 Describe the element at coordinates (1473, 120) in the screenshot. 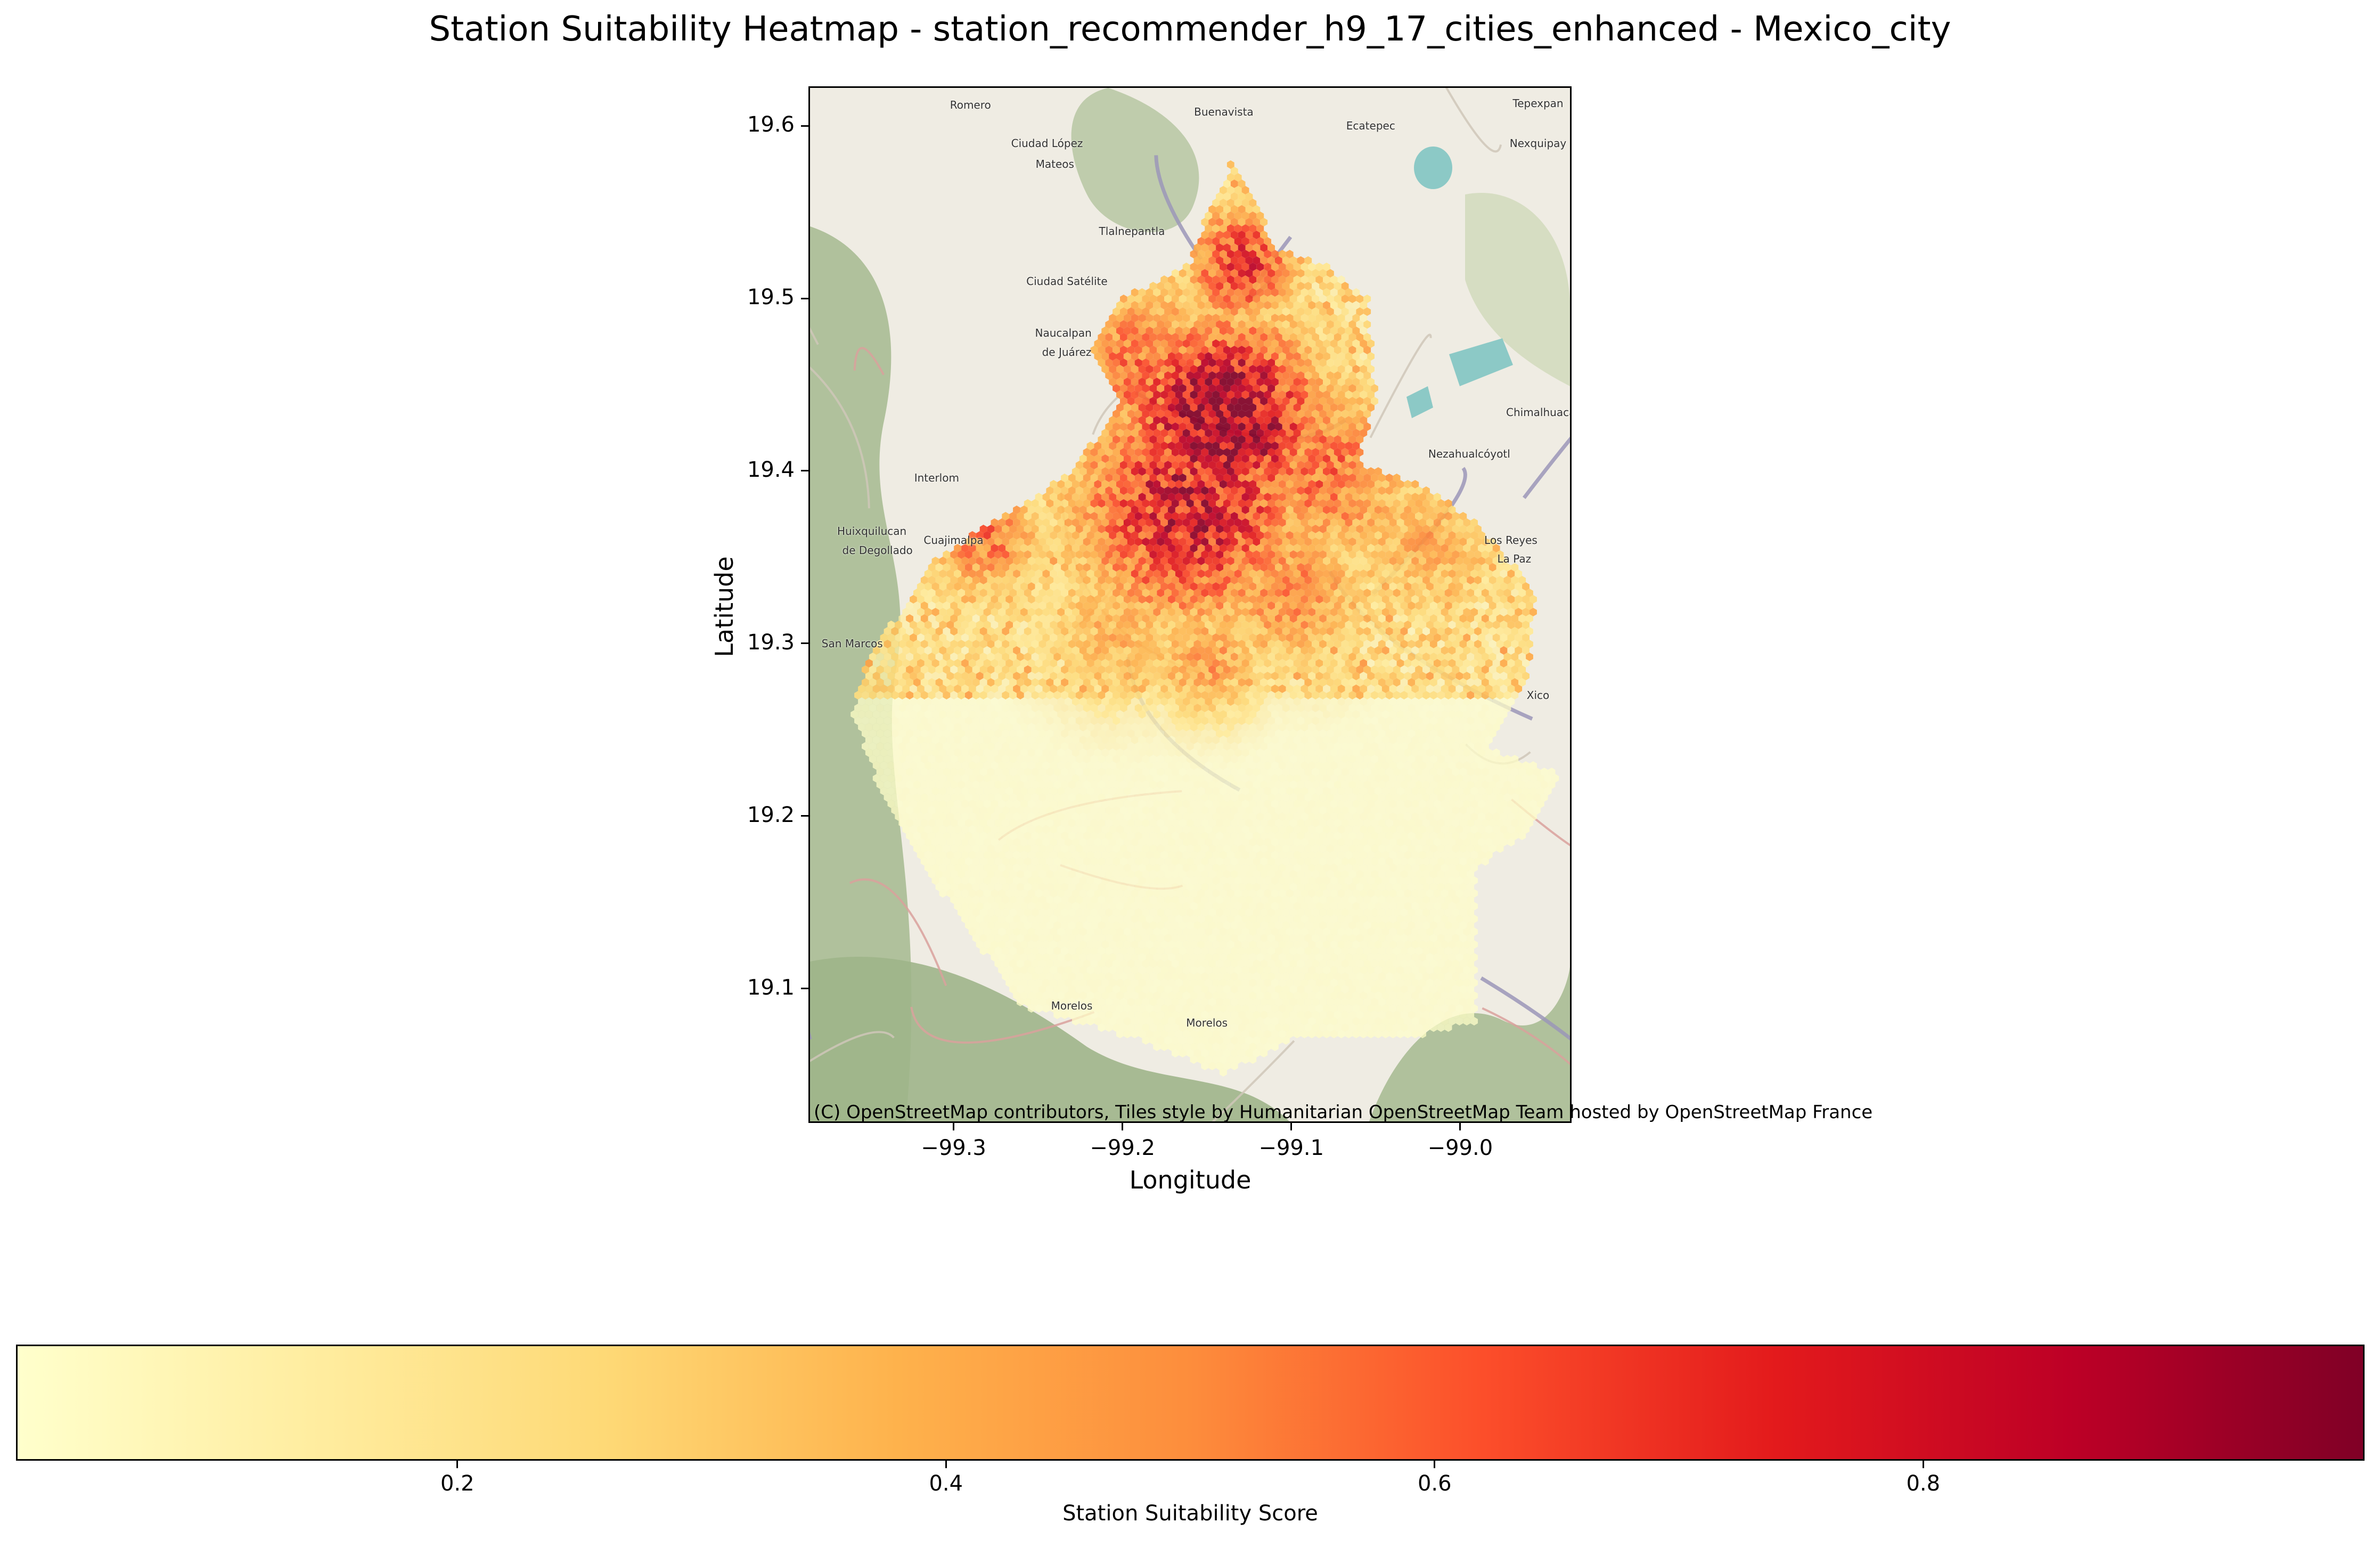

I see `basemap-road` at that location.